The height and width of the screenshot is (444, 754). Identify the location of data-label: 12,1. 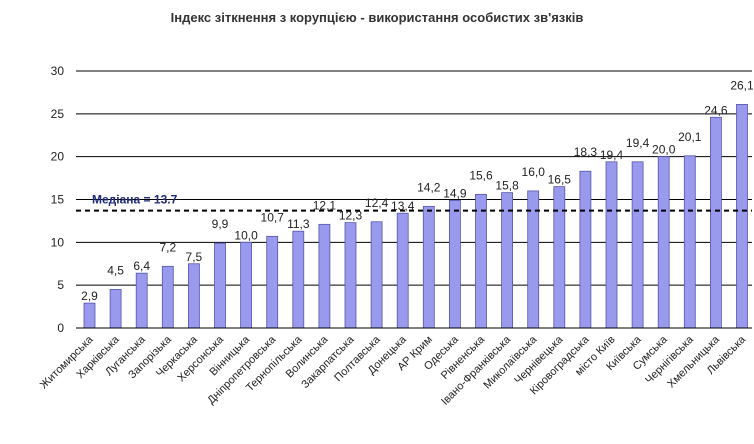
(325, 205).